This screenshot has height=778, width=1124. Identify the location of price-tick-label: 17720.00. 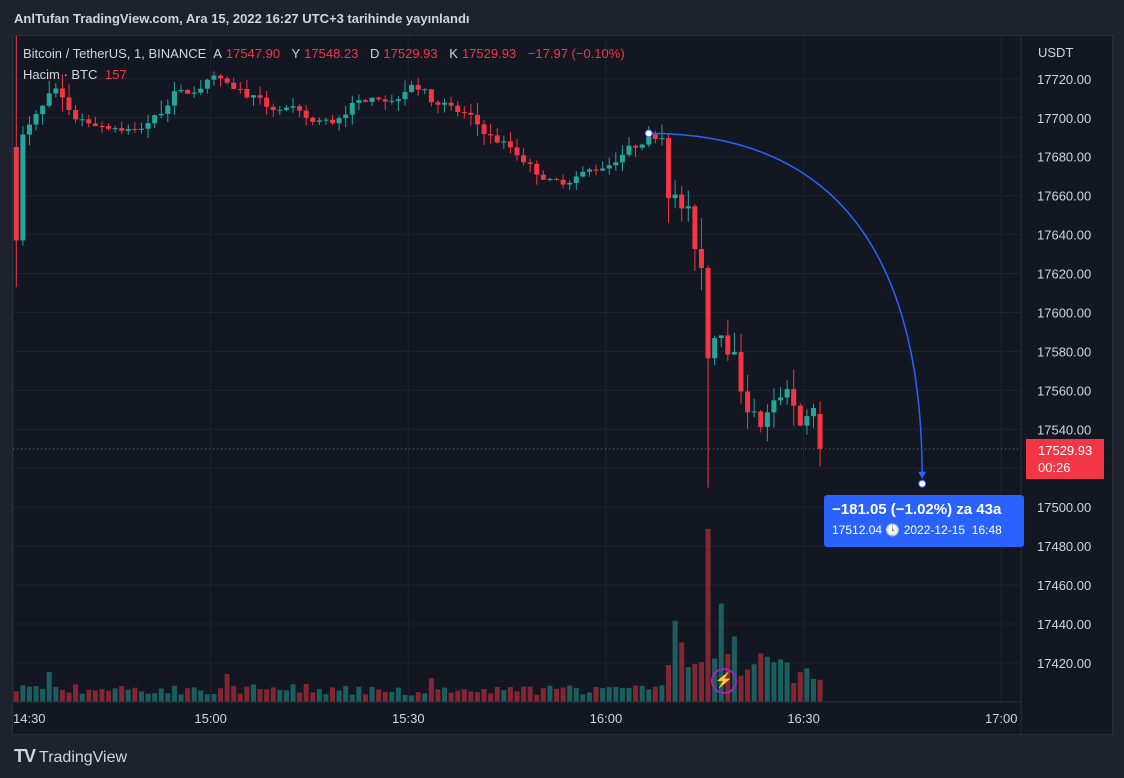
(1064, 79).